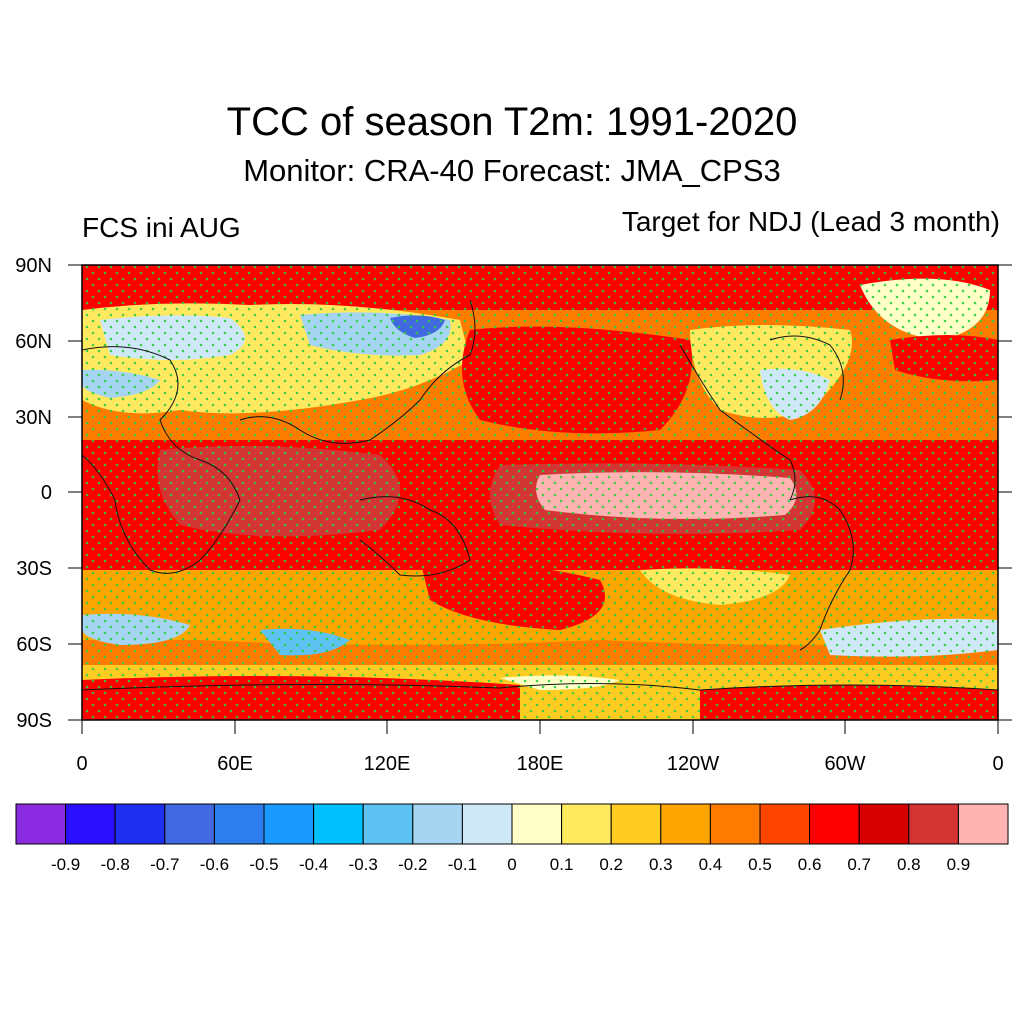 Image resolution: width=1024 pixels, height=1024 pixels. What do you see at coordinates (313, 864) in the screenshot?
I see `colorbar-label: -0.4` at bounding box center [313, 864].